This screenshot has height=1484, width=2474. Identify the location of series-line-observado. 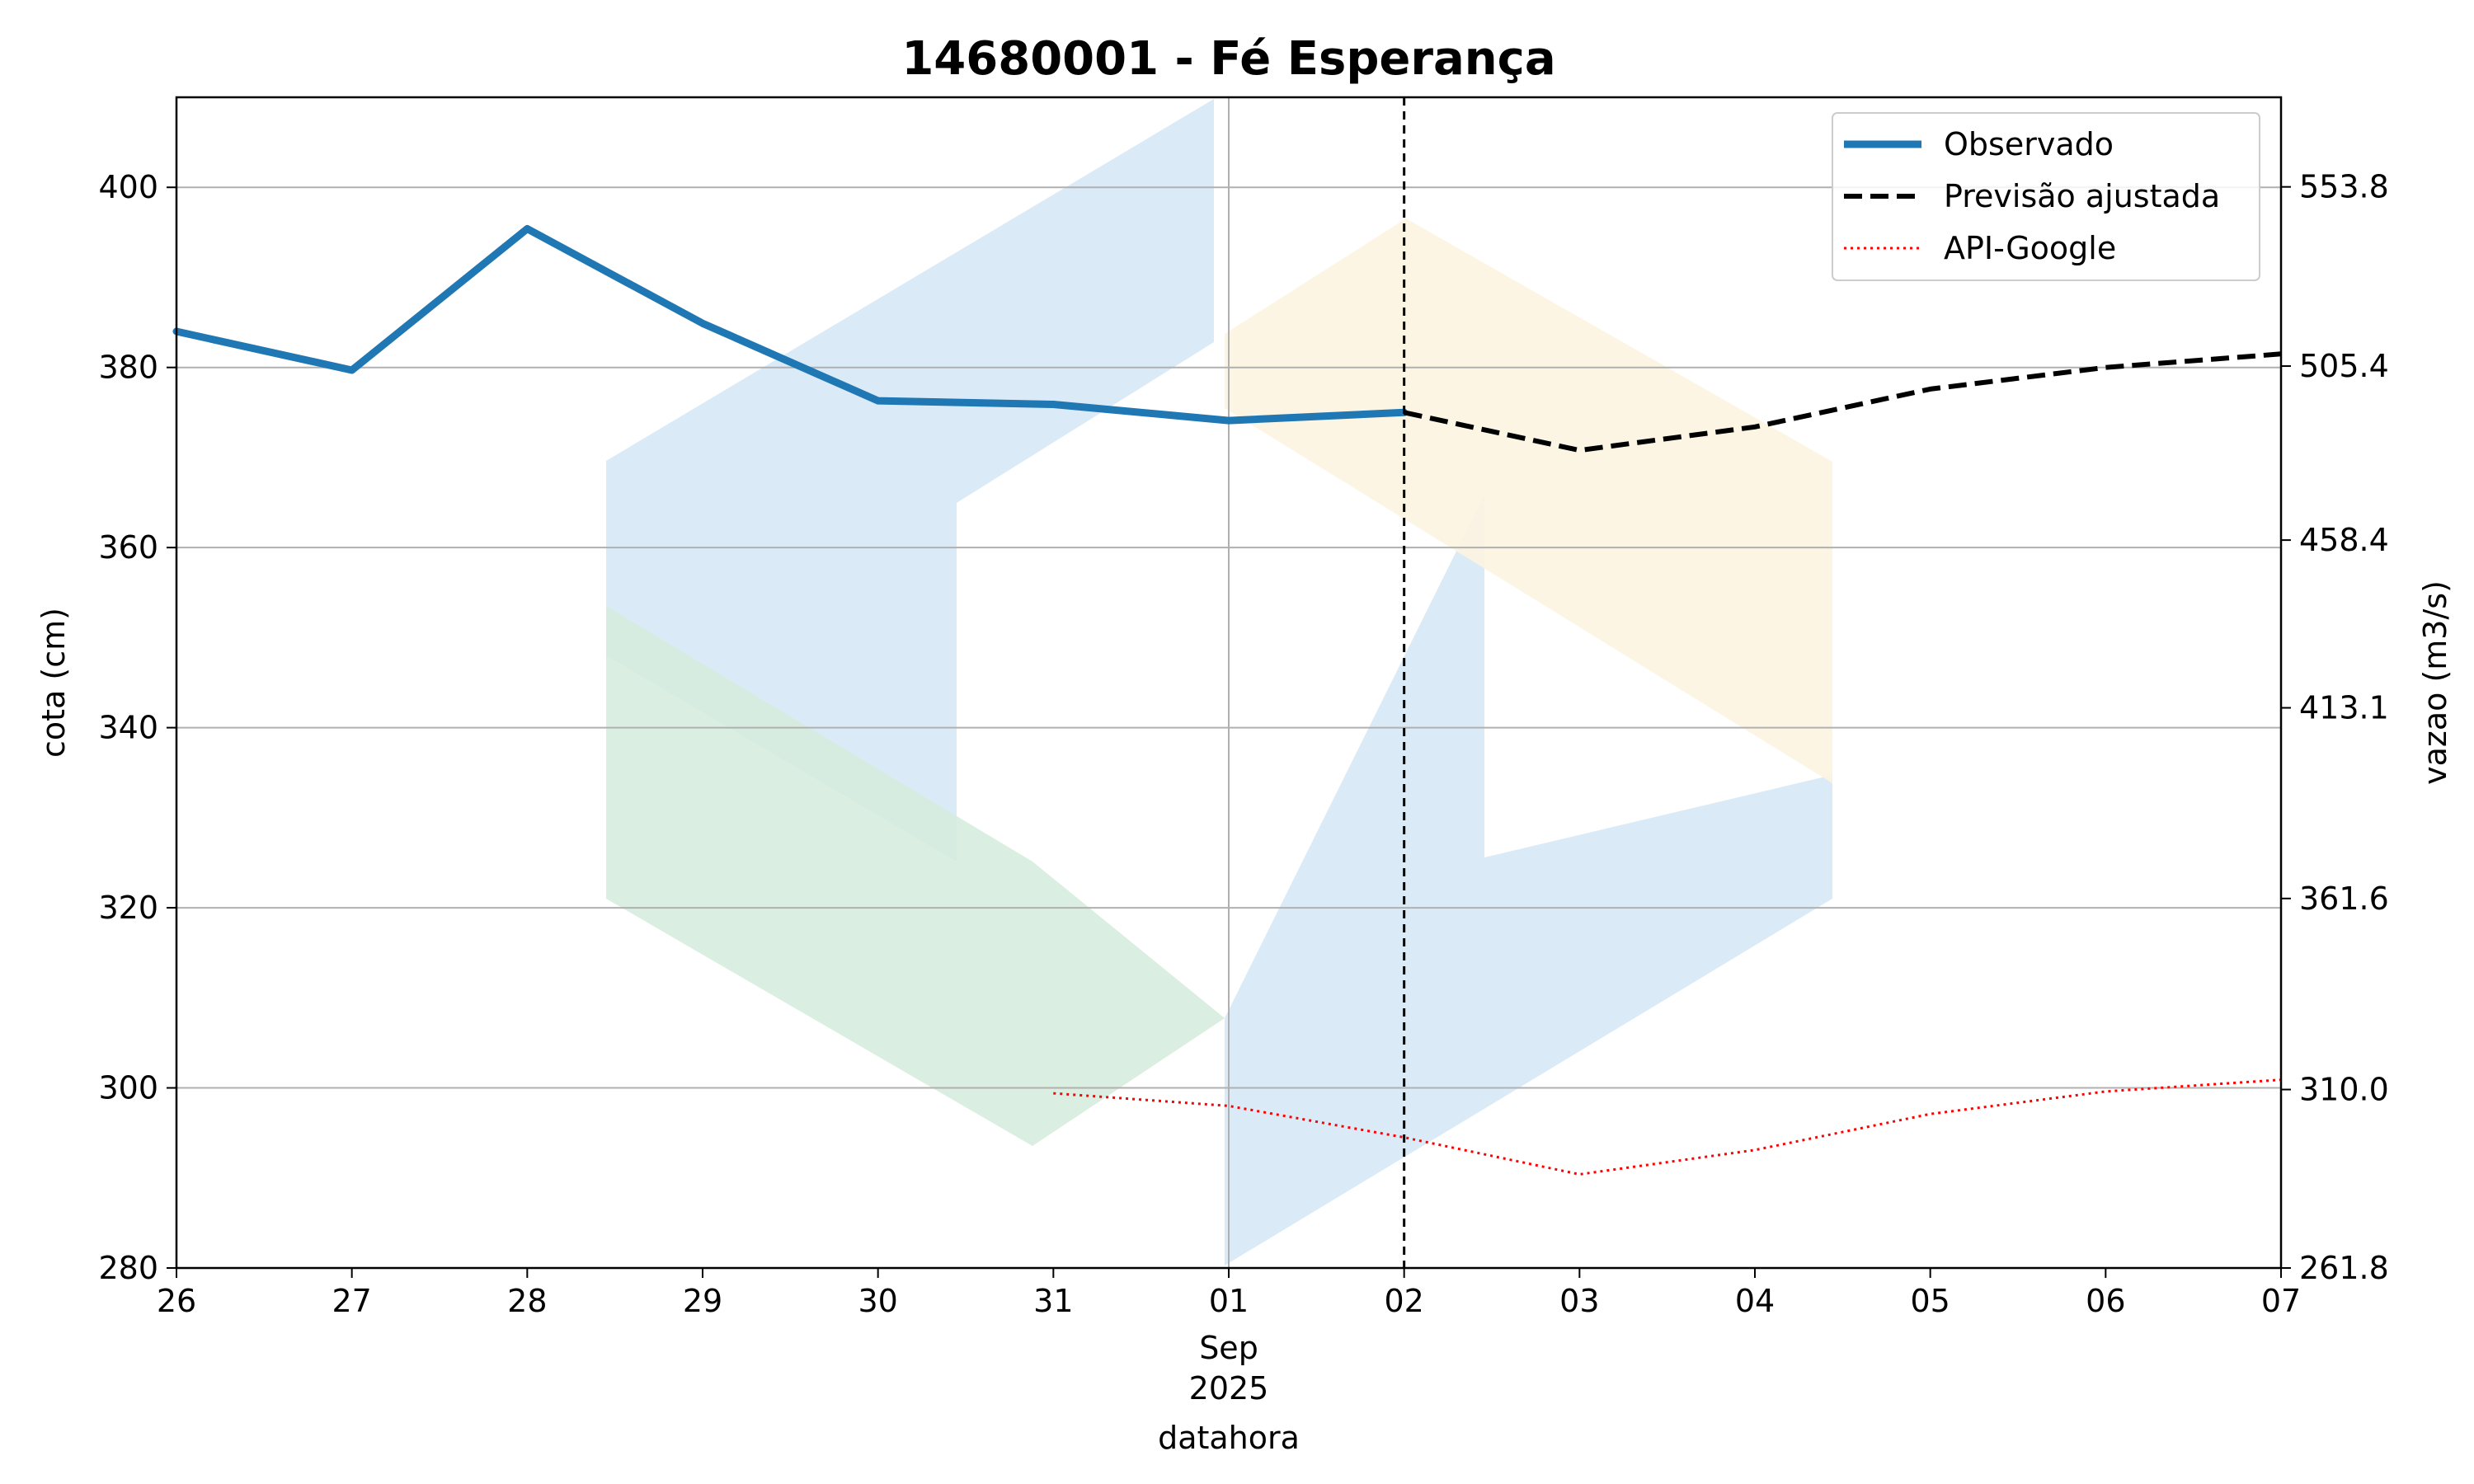
(790, 325).